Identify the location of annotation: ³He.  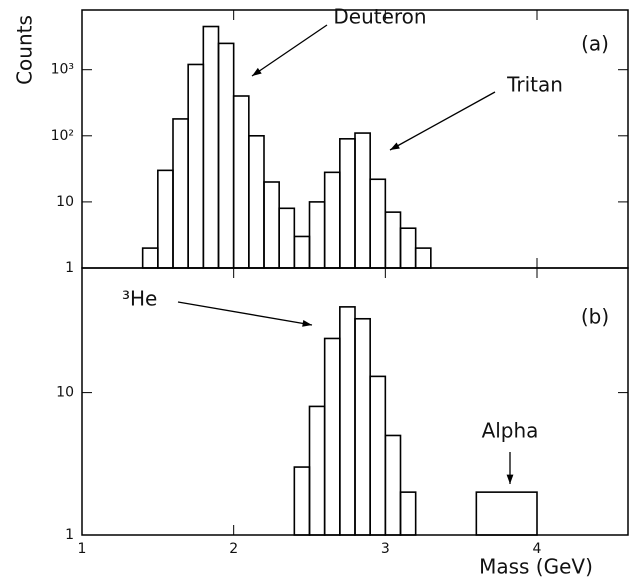
(139, 299).